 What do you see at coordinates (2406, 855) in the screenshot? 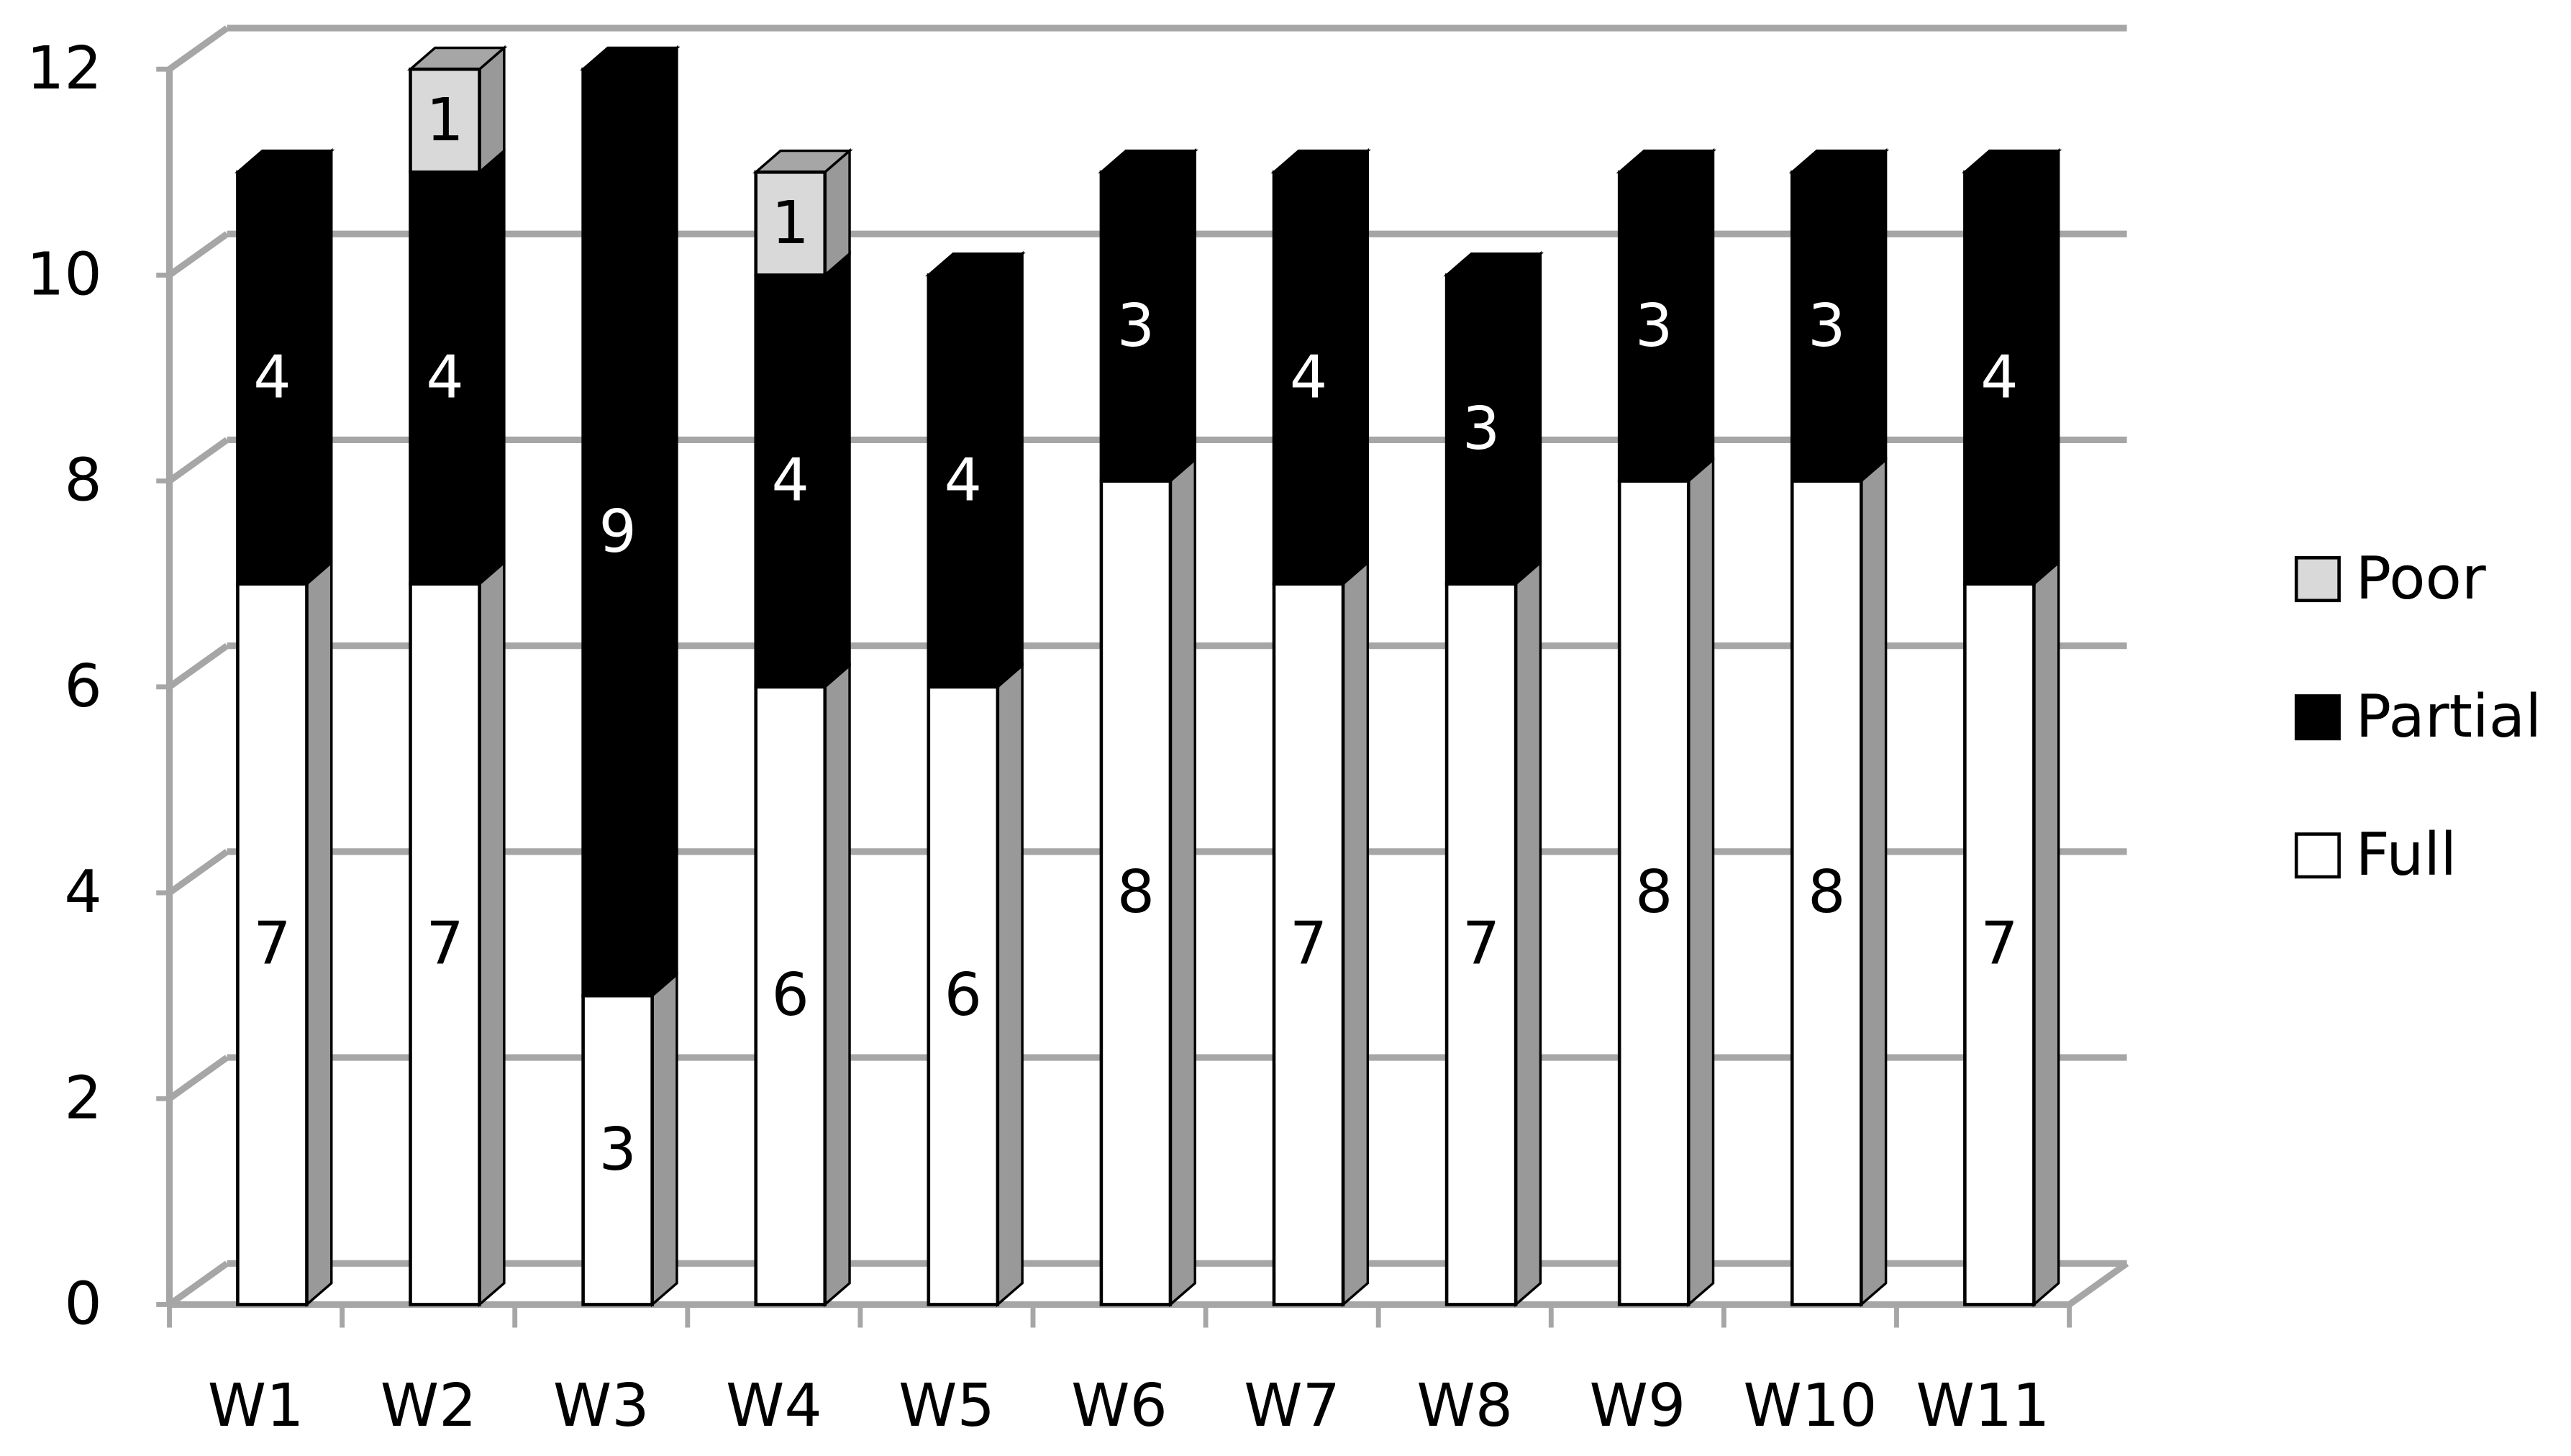
I see `legend-label: Full` at bounding box center [2406, 855].